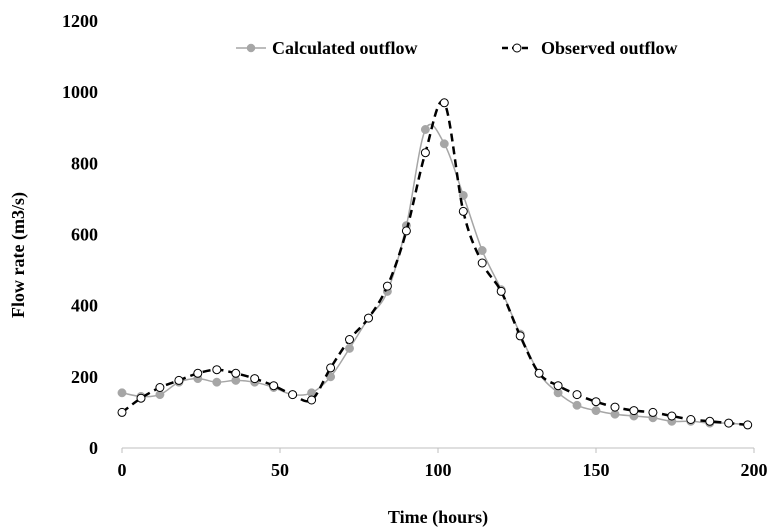  Describe the element at coordinates (251, 48) in the screenshot. I see `legend-marker-calculated-outflow` at that location.